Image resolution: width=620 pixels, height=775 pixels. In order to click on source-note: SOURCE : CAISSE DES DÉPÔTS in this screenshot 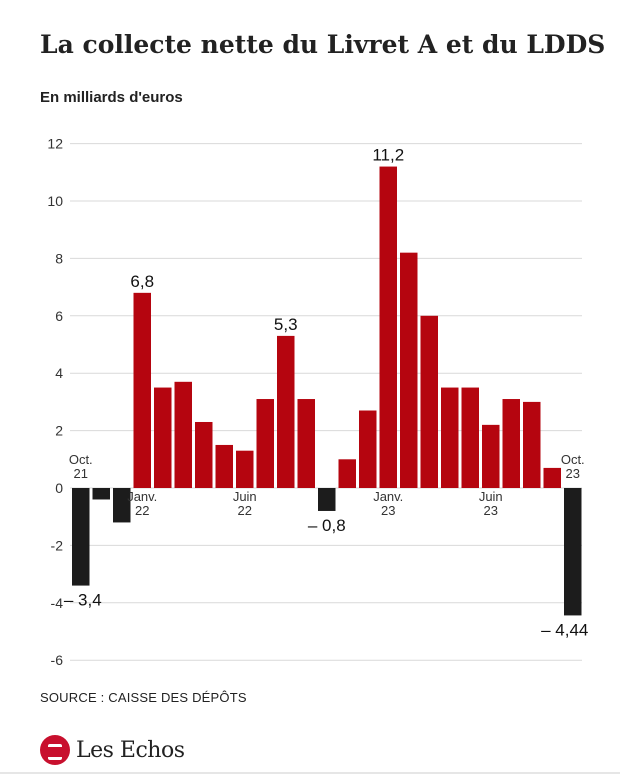, I will do `click(143, 697)`.